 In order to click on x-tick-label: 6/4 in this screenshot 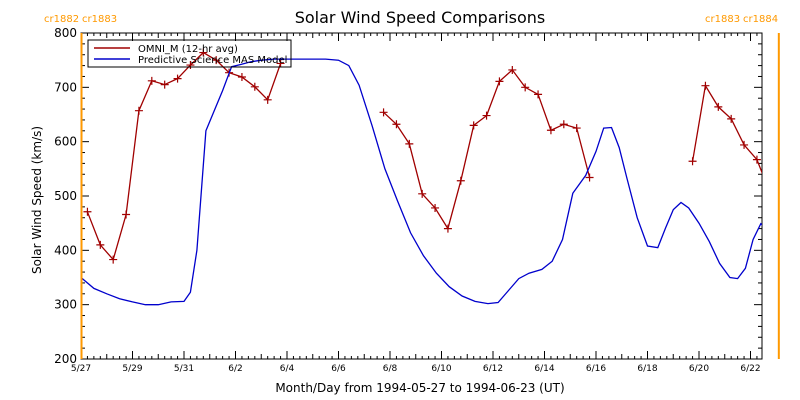, I will do `click(287, 369)`.